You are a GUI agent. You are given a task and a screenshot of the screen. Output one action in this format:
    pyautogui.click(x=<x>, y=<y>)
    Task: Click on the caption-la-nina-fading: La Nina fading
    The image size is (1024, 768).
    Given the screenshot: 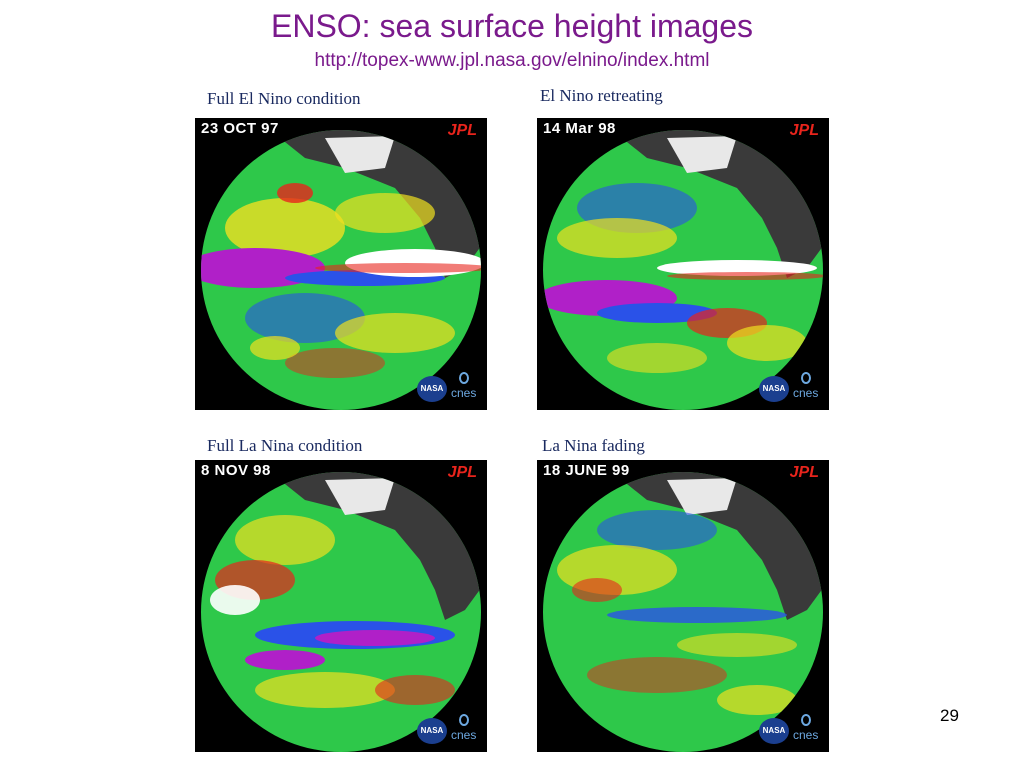 What is the action you would take?
    pyautogui.click(x=593, y=445)
    